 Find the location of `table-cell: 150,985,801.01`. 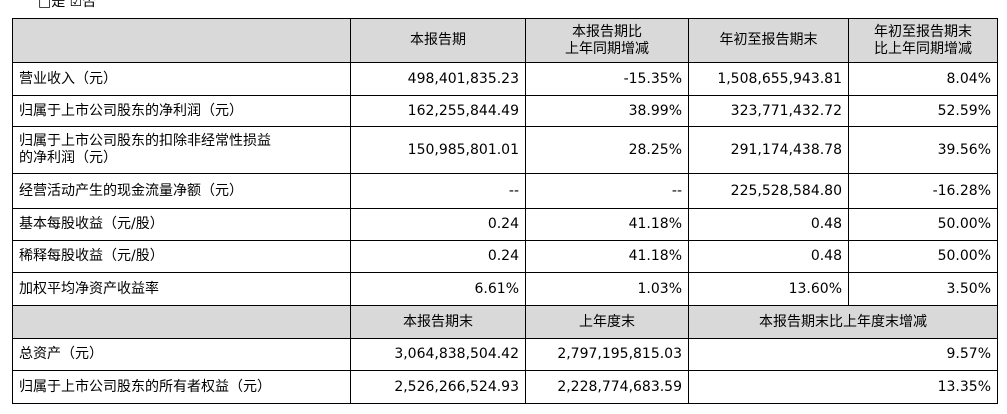

table-cell: 150,985,801.01 is located at coordinates (438, 150).